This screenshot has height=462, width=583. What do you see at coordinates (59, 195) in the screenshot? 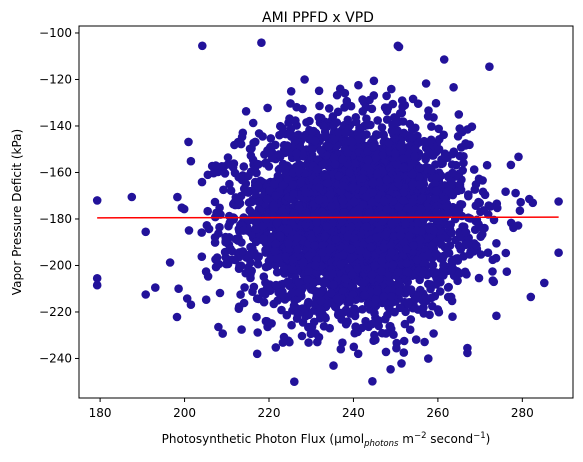
I see `y-axis: −100 −120 −140 −160 −180 −200 −220 −240` at bounding box center [59, 195].